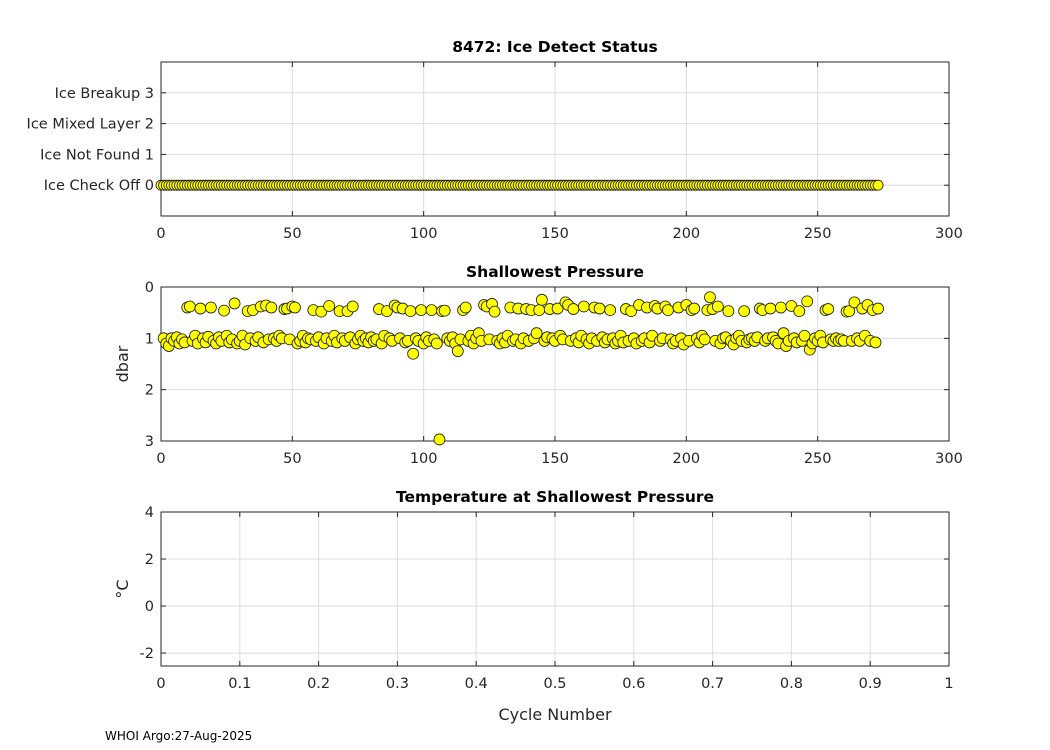 This screenshot has height=750, width=1050. Describe the element at coordinates (555, 714) in the screenshot. I see `x-axis-label: Cycle Number` at that location.